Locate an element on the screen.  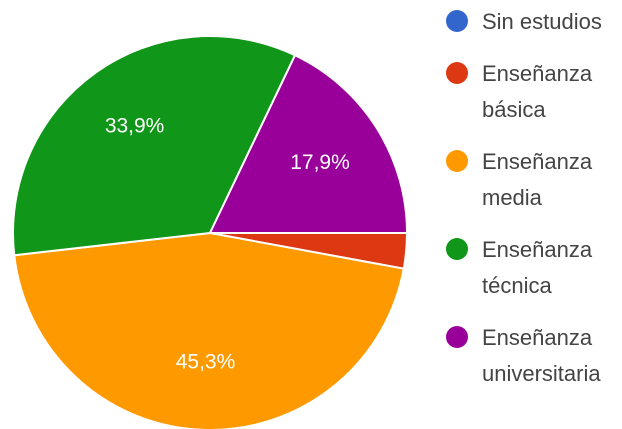
legend-swatch-sin-estudios is located at coordinates (457, 21).